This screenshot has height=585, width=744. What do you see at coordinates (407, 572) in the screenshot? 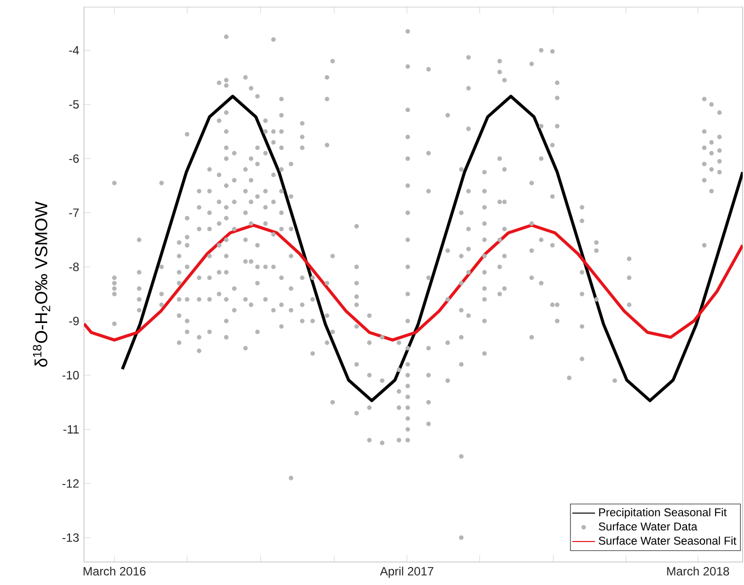
I see `x-tick-label: April 2017` at bounding box center [407, 572].